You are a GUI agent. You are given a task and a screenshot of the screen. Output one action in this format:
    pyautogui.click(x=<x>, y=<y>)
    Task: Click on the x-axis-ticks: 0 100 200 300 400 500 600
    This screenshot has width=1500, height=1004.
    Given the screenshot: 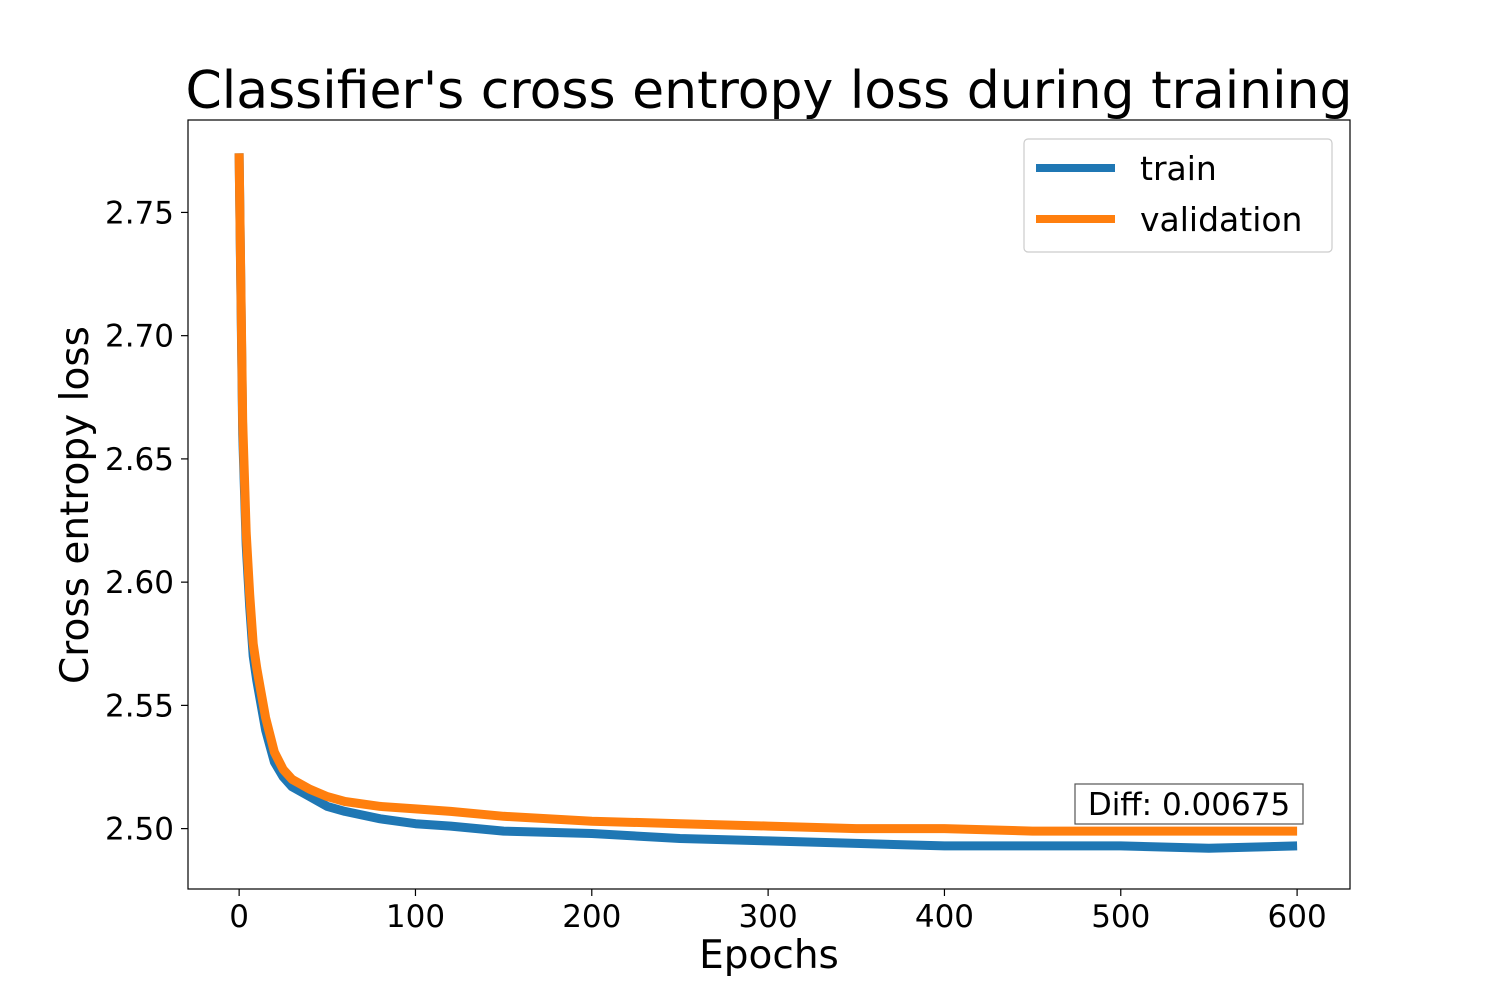 What is the action you would take?
    pyautogui.click(x=778, y=912)
    